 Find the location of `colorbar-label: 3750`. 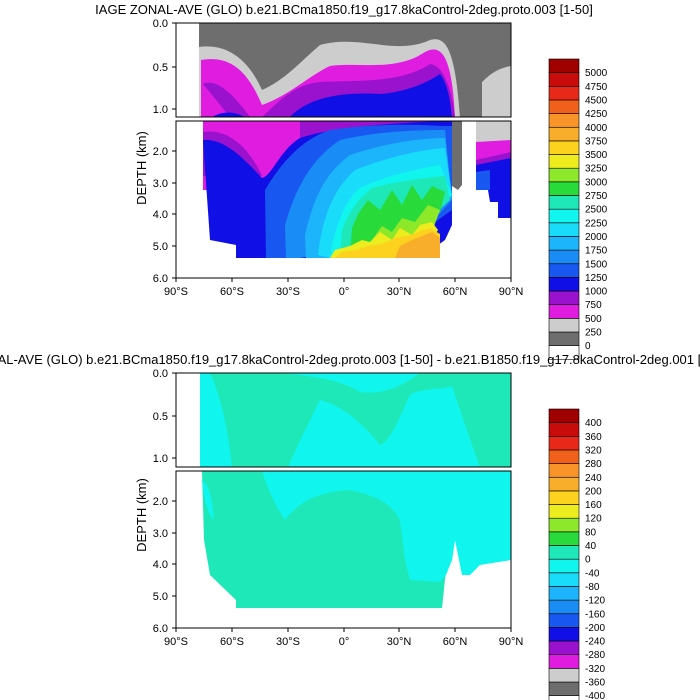

colorbar-label: 3750 is located at coordinates (596, 141).